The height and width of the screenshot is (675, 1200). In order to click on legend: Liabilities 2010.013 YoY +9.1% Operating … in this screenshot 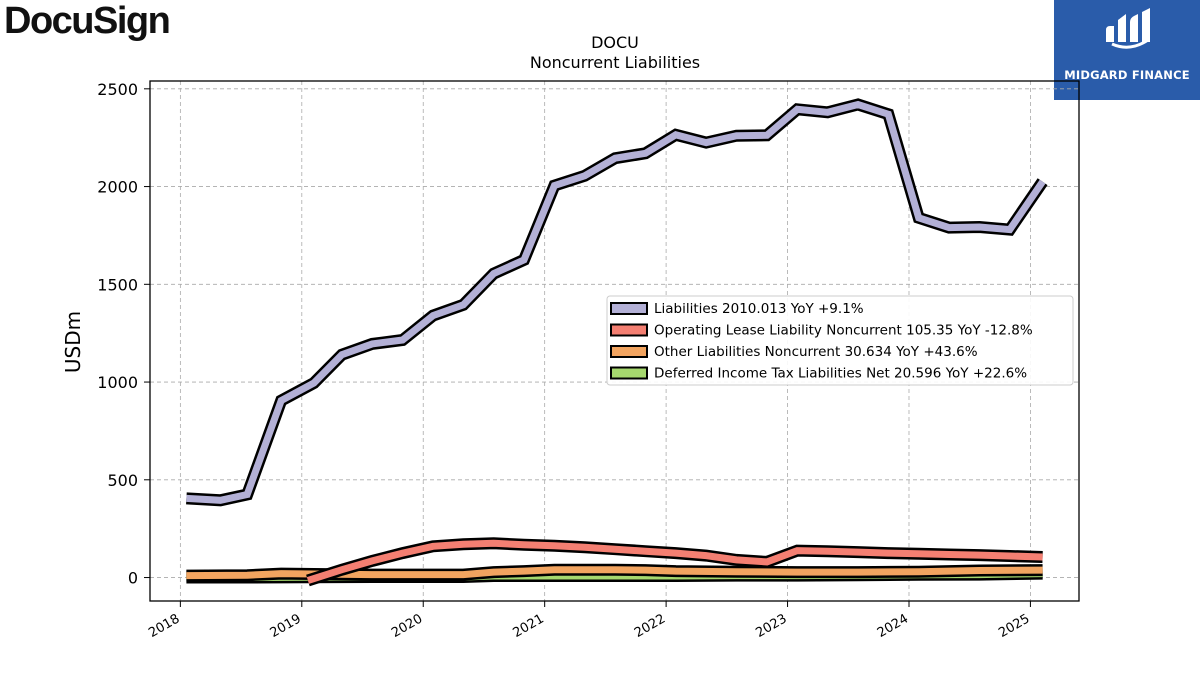, I will do `click(840, 340)`.